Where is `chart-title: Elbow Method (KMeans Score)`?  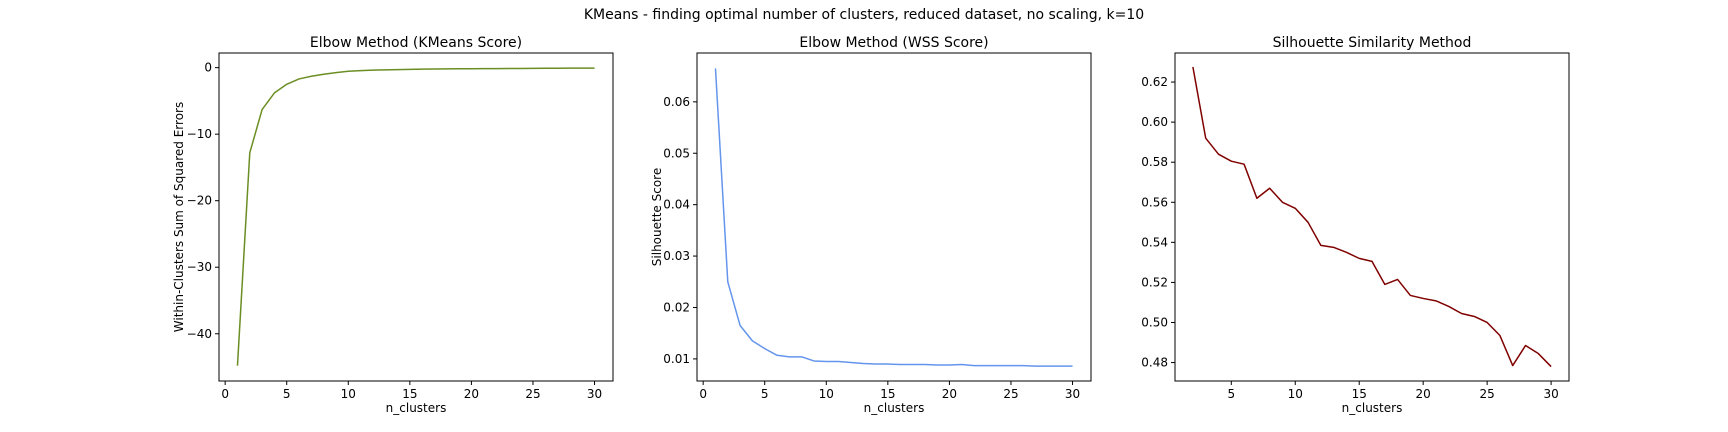
chart-title: Elbow Method (KMeans Score) is located at coordinates (416, 43).